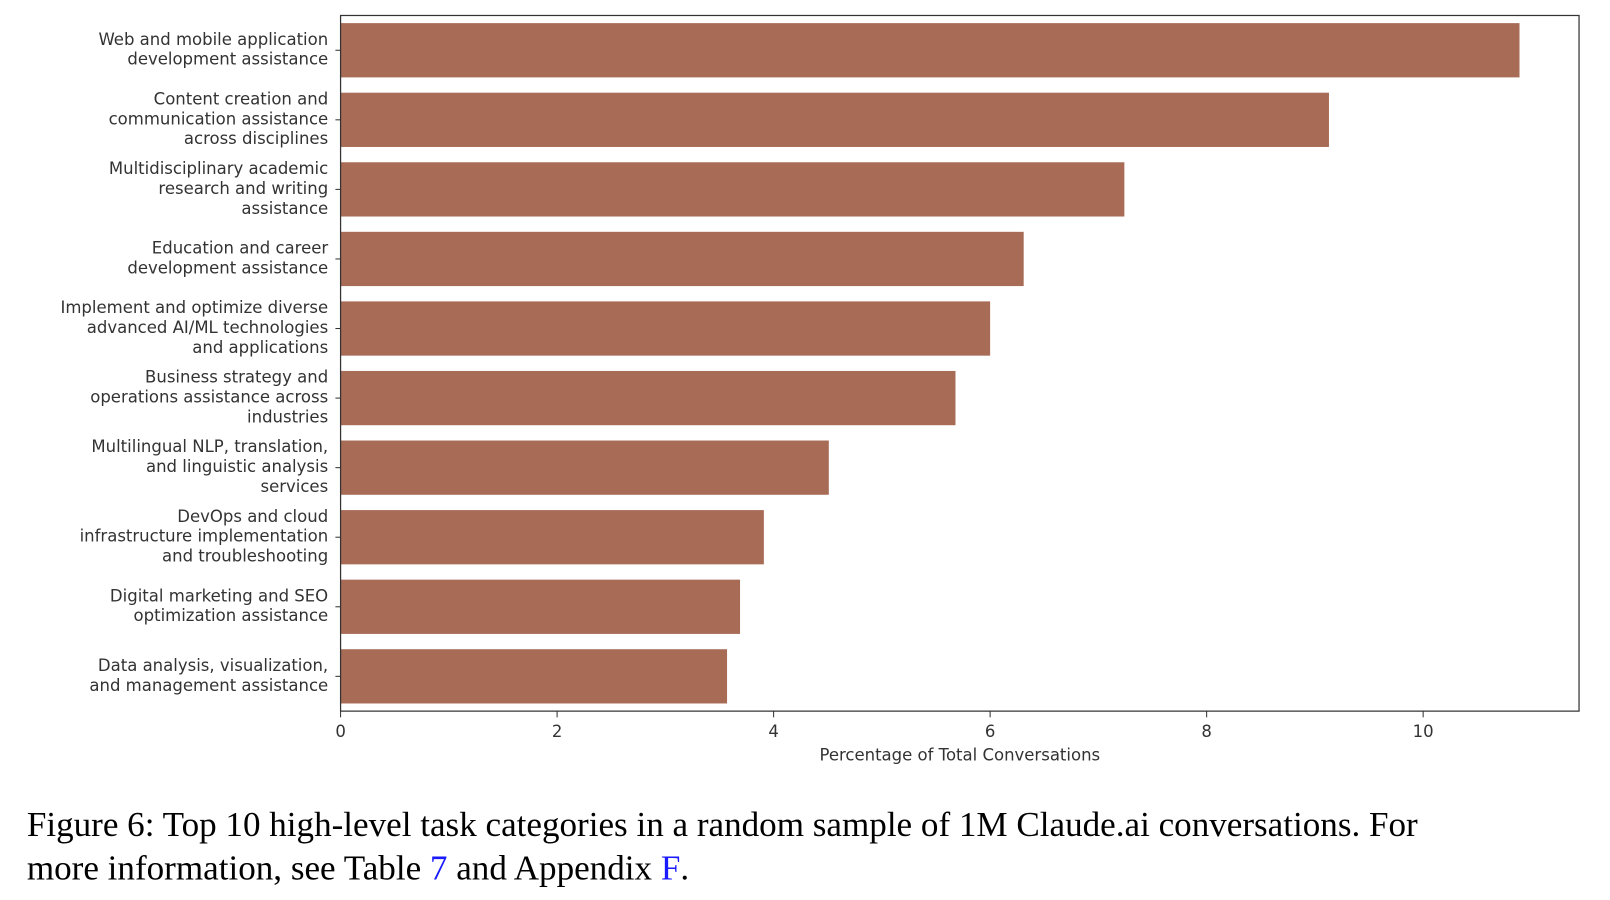 The height and width of the screenshot is (900, 1610). Describe the element at coordinates (236, 377) in the screenshot. I see `y-tick-label-line: Business strategy and` at that location.